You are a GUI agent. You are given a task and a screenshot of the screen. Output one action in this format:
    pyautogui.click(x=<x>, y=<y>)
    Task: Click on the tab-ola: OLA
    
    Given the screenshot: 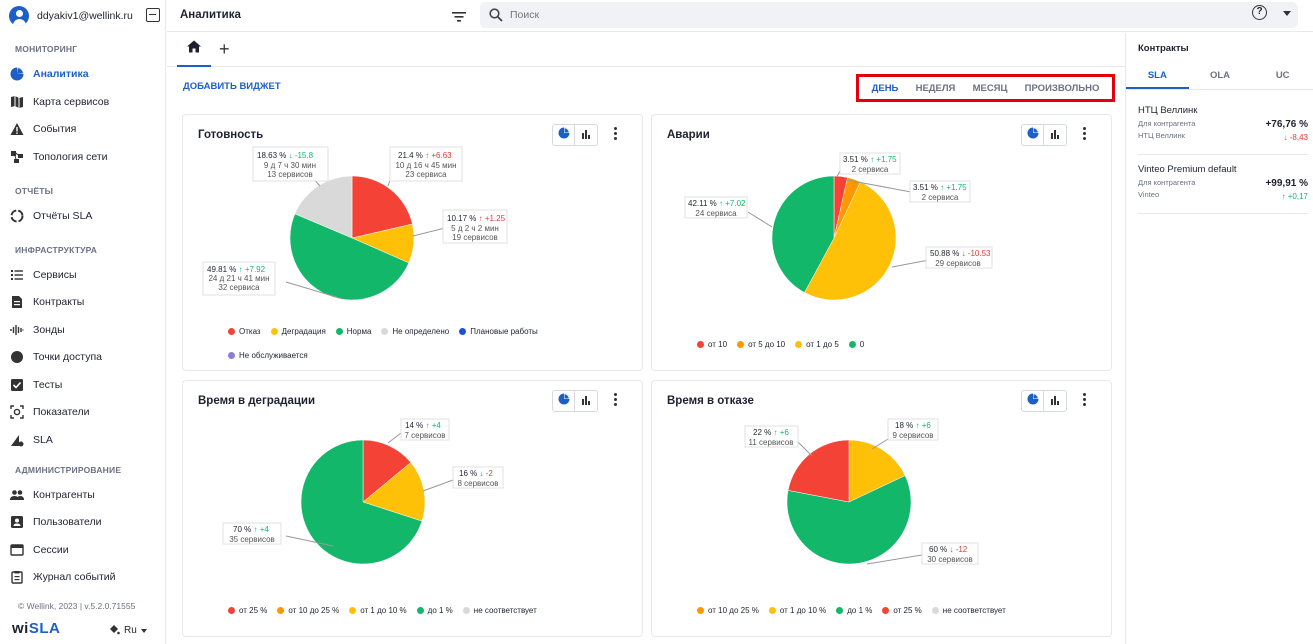 What is the action you would take?
    pyautogui.click(x=1220, y=75)
    